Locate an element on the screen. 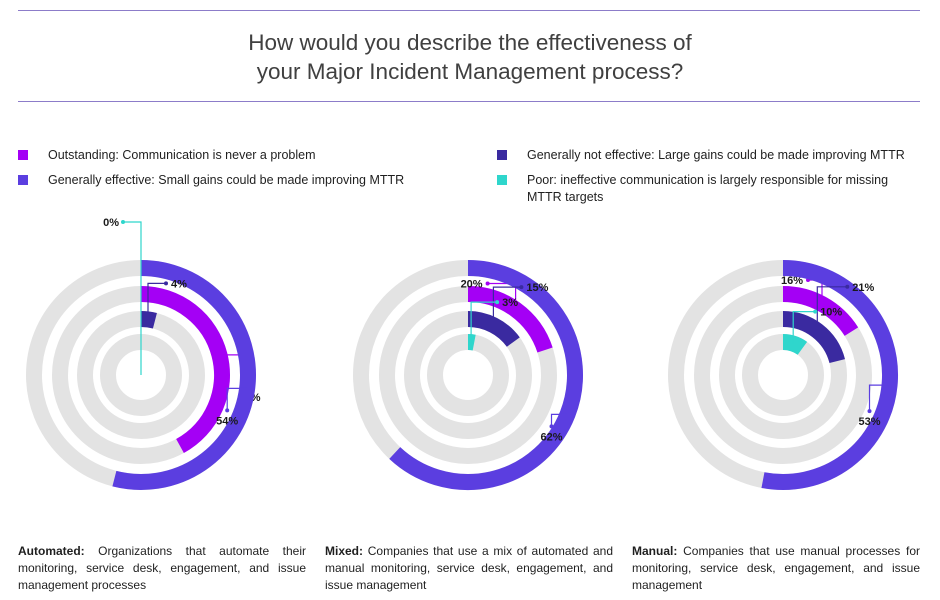 This screenshot has width=940, height=600. manual-leader-dot-not-effective is located at coordinates (847, 286).